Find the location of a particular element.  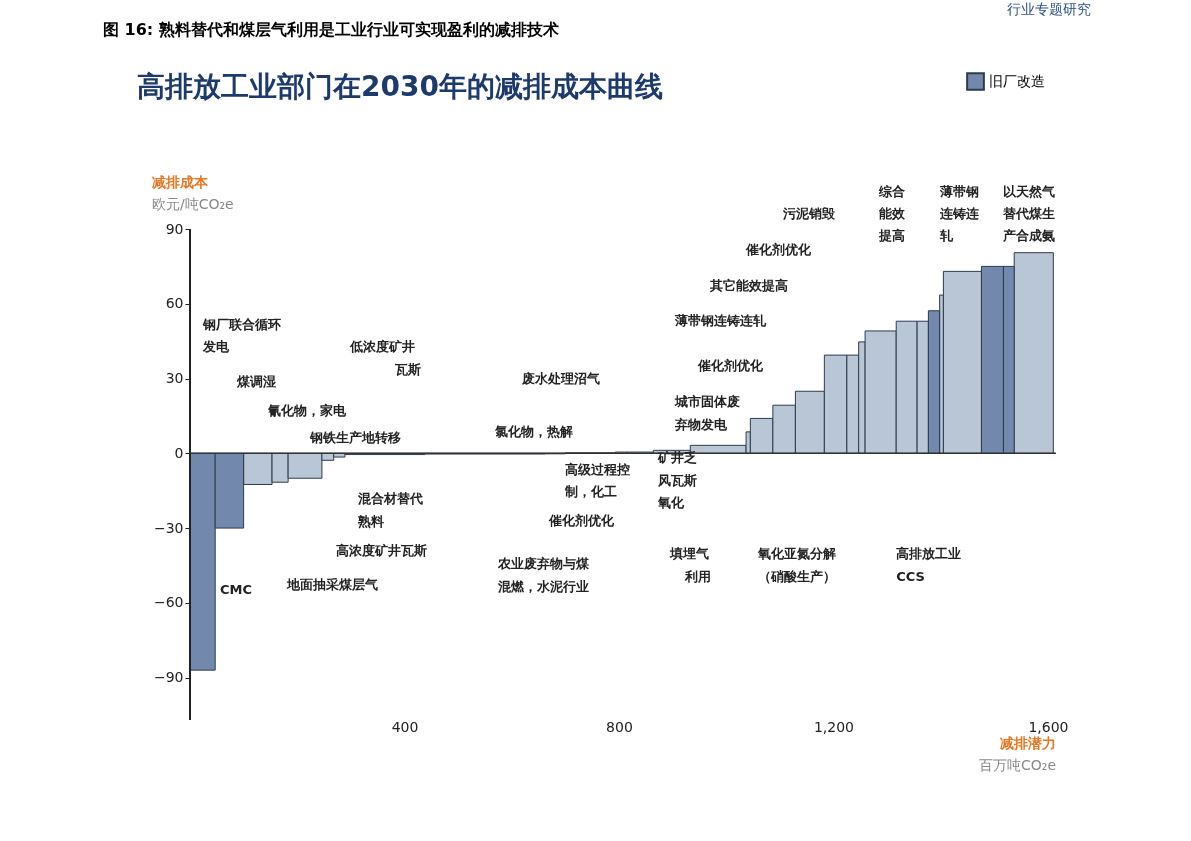

annotation: 其它能效提高 is located at coordinates (749, 286).